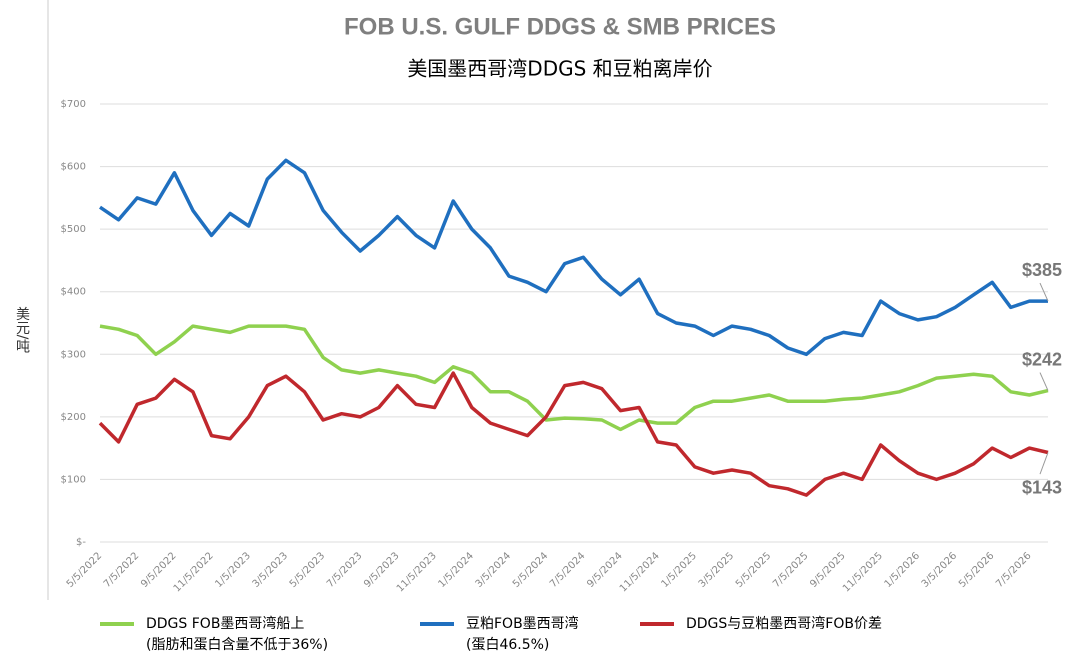  What do you see at coordinates (382, 570) in the screenshot?
I see `x-tick-label: 9/5/2023` at bounding box center [382, 570].